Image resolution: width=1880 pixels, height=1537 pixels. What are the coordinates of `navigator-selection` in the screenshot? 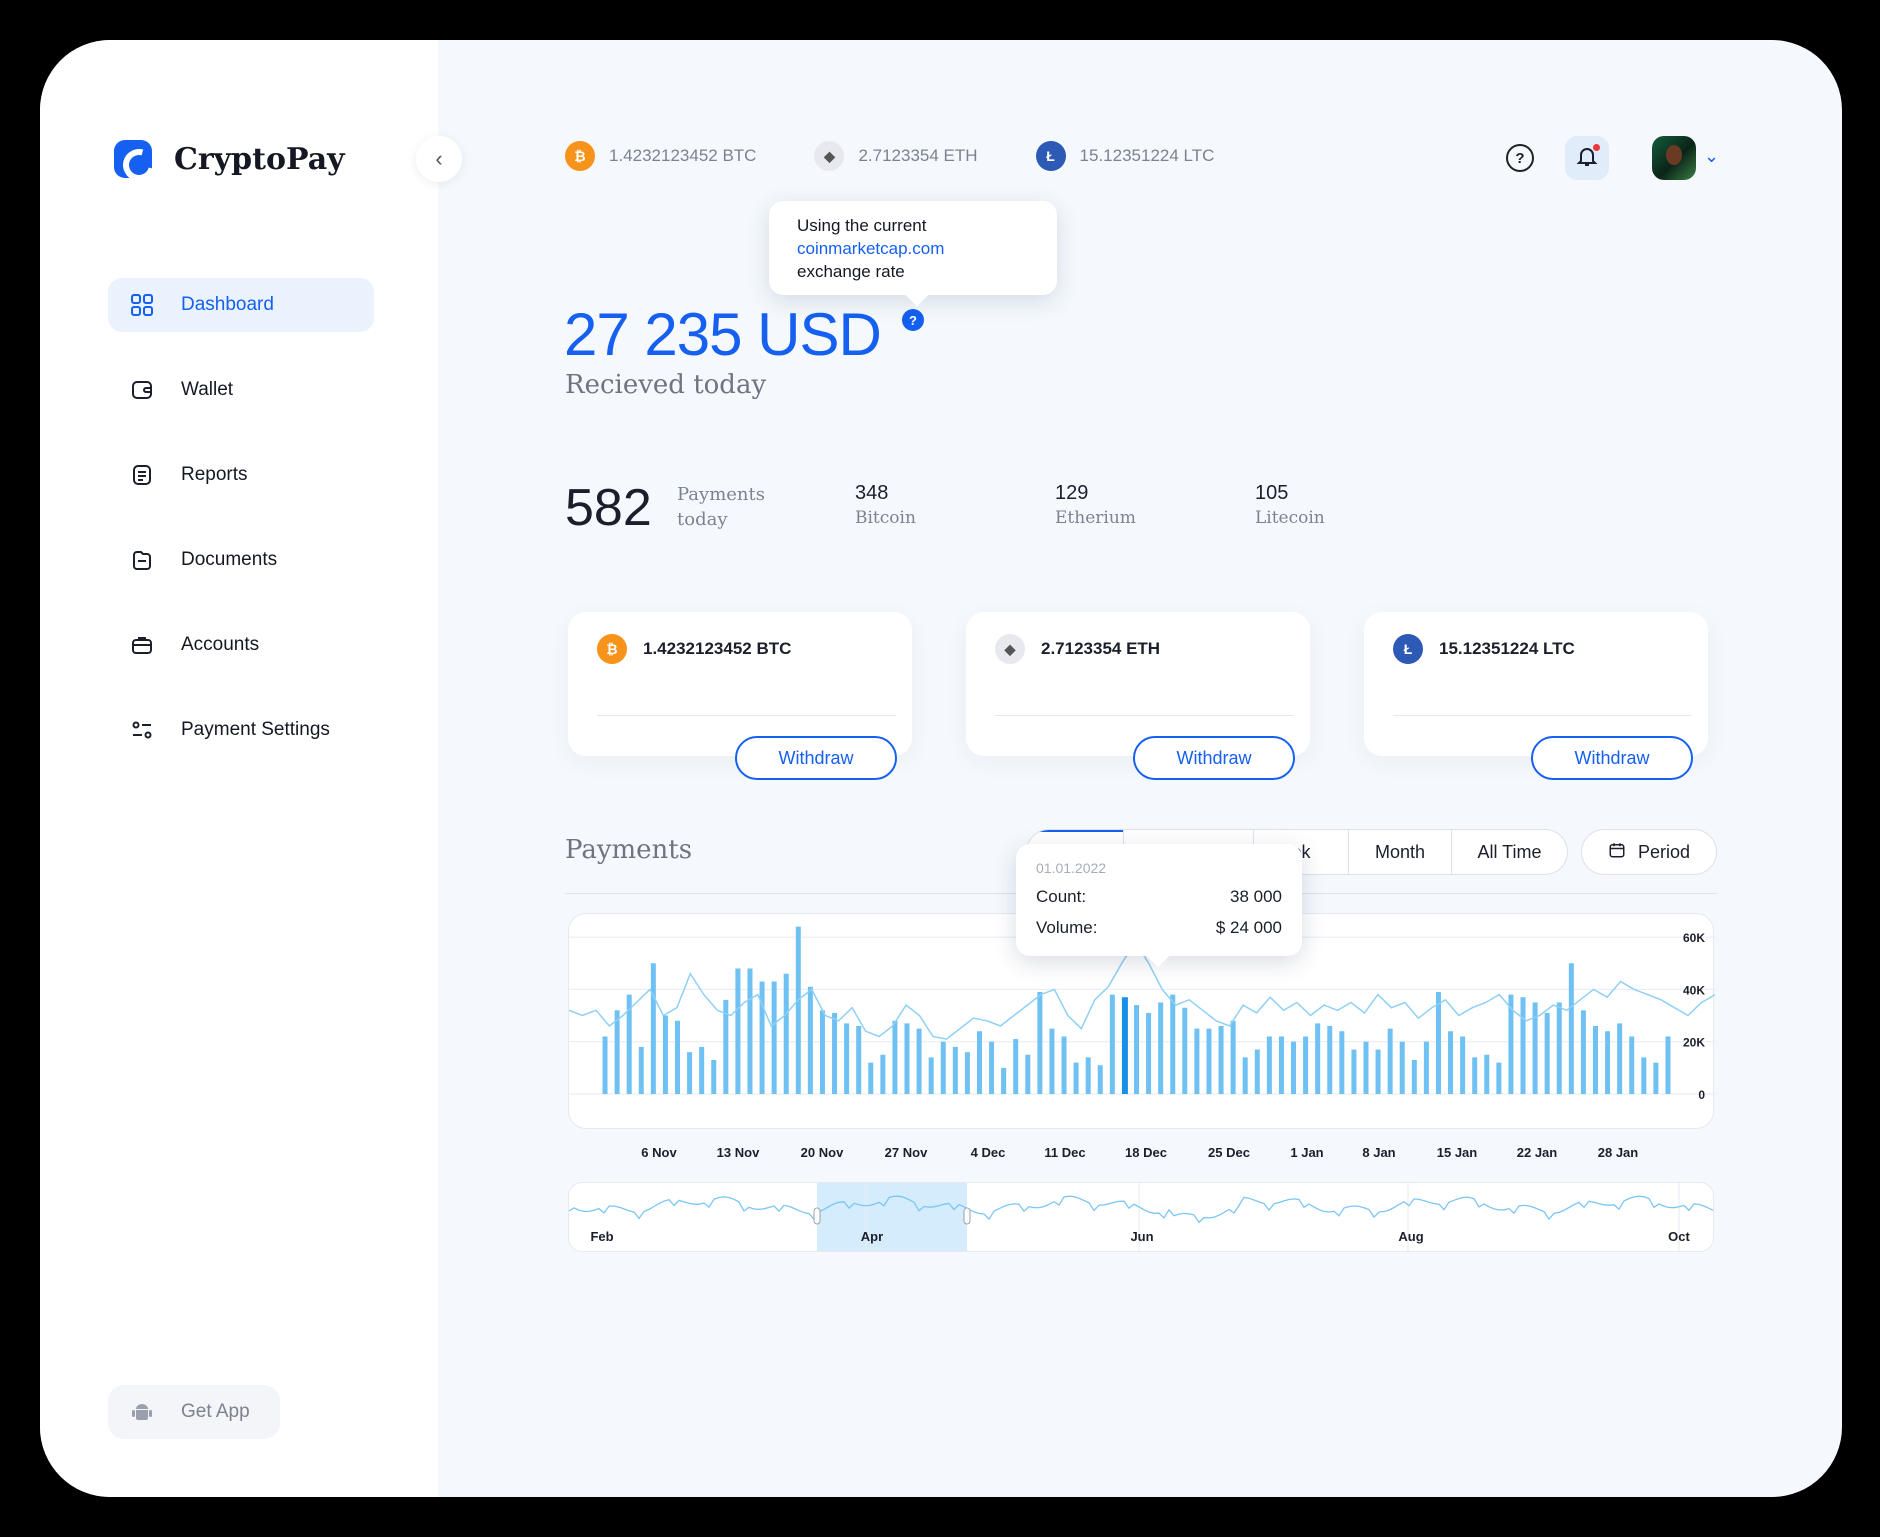 It's located at (892, 1217).